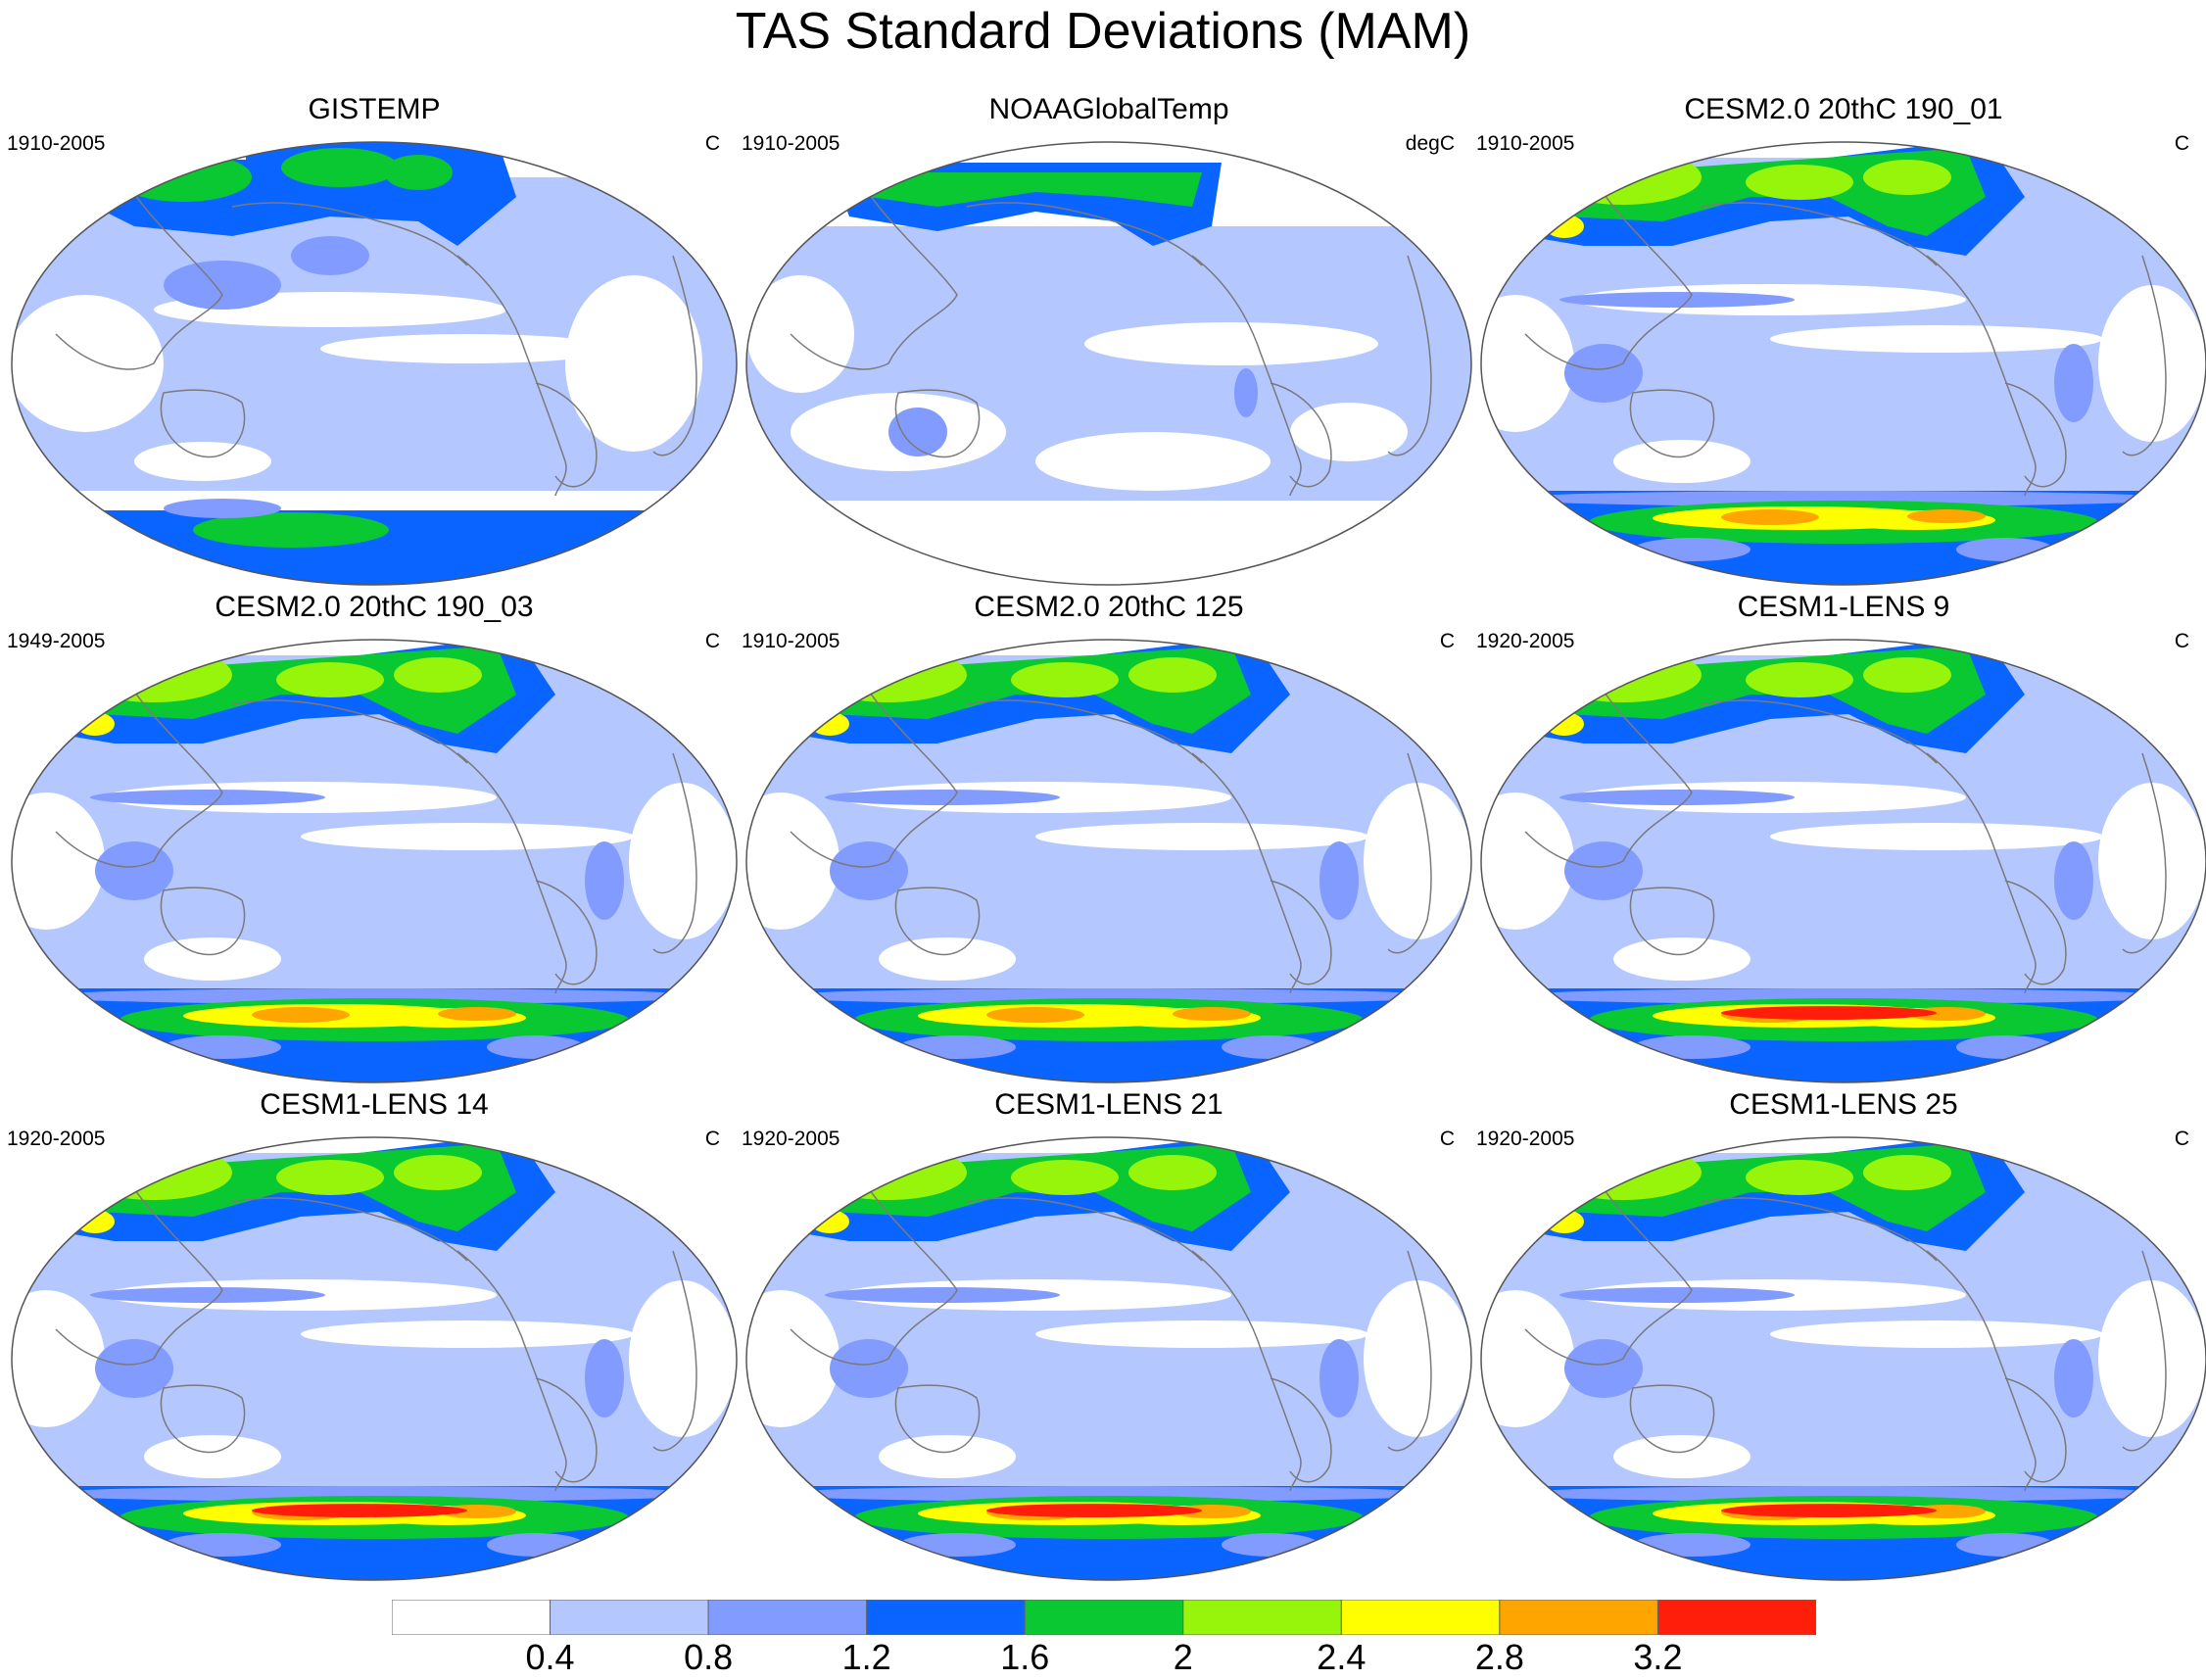 The height and width of the screenshot is (1680, 2206). What do you see at coordinates (374, 1104) in the screenshot?
I see `panel-title: CESM1-LENS 14` at bounding box center [374, 1104].